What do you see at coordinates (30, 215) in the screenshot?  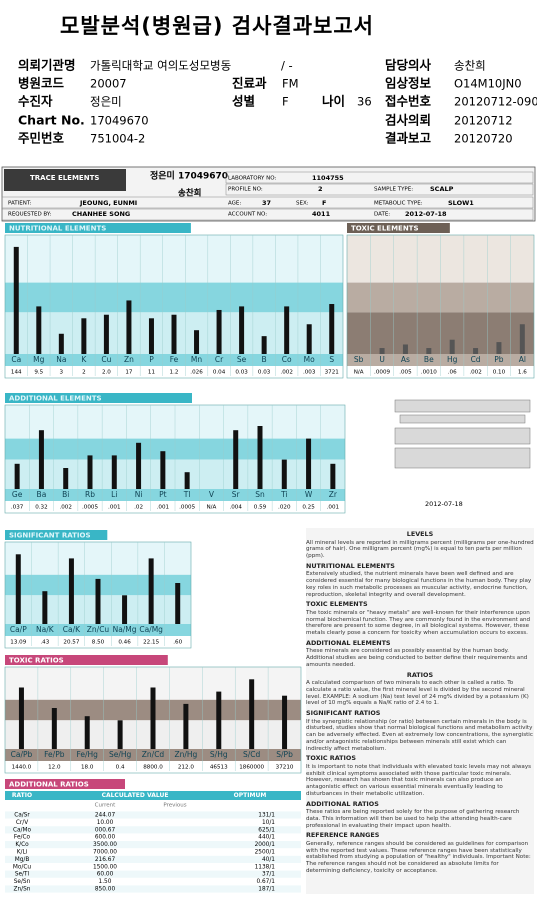 I see `field-label: REQUESTED BY:` at bounding box center [30, 215].